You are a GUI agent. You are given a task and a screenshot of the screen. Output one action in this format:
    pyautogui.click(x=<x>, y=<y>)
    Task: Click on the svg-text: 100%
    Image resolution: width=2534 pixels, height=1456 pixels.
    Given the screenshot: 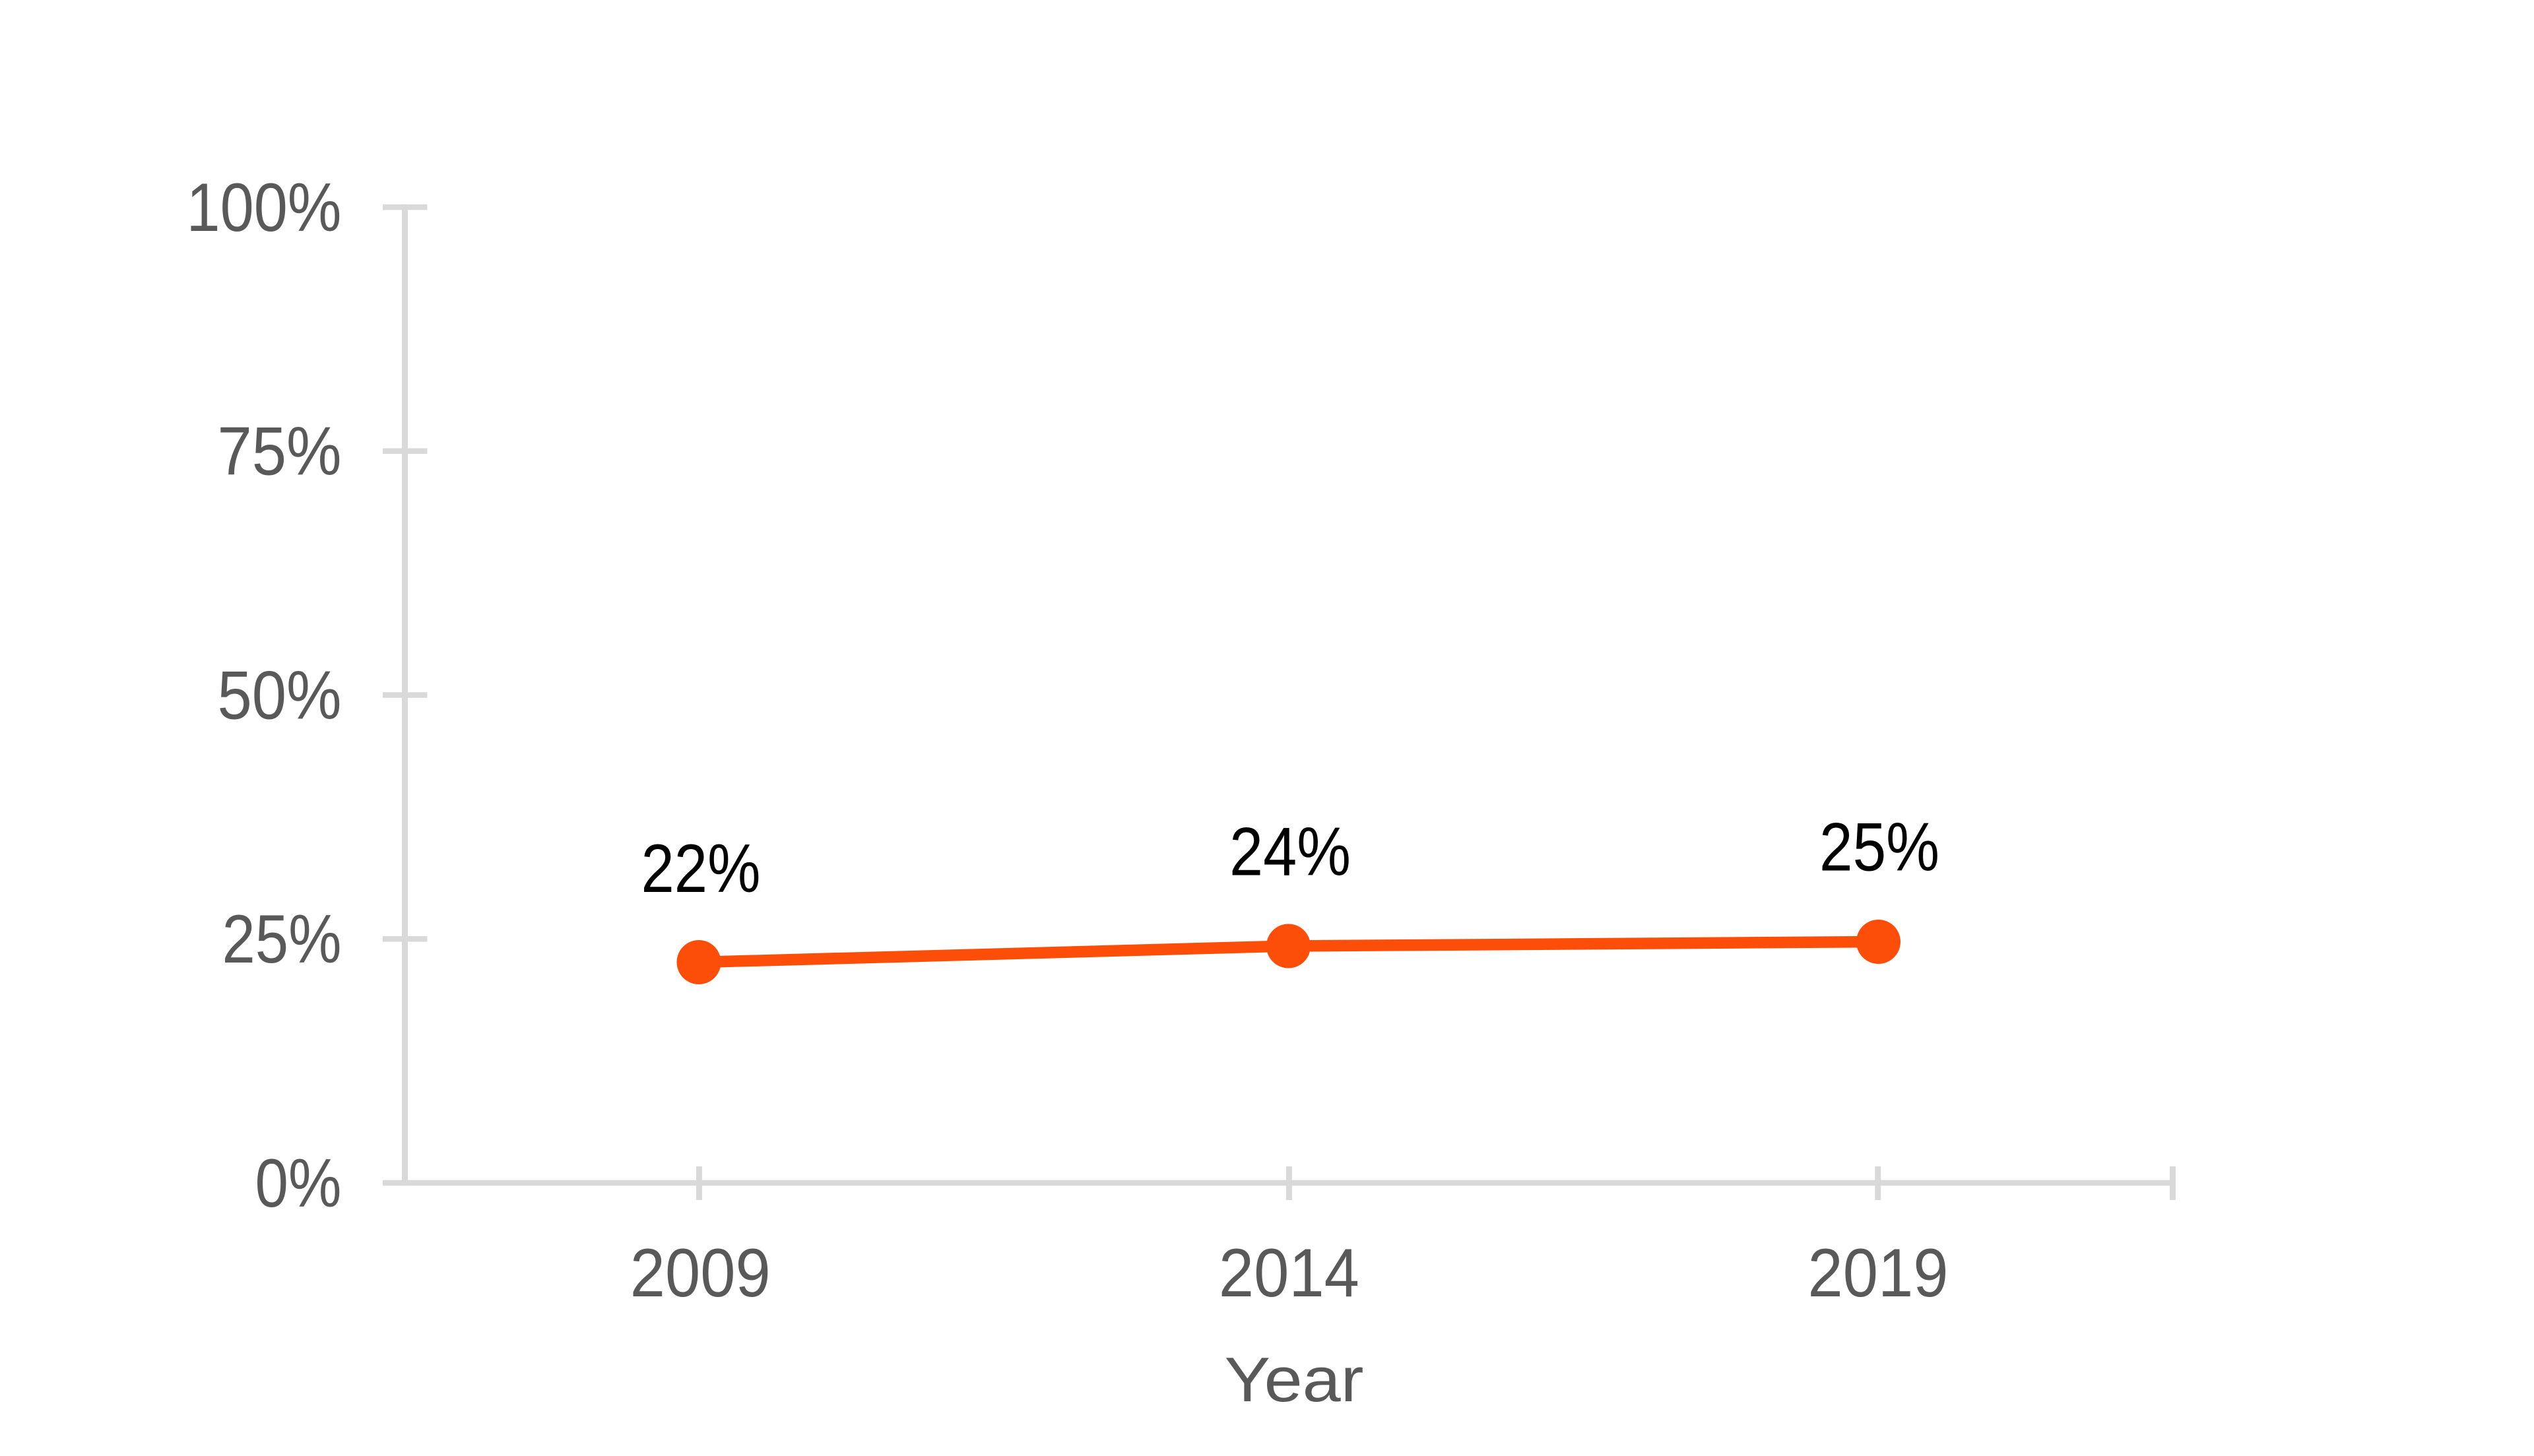 What is the action you would take?
    pyautogui.click(x=264, y=208)
    